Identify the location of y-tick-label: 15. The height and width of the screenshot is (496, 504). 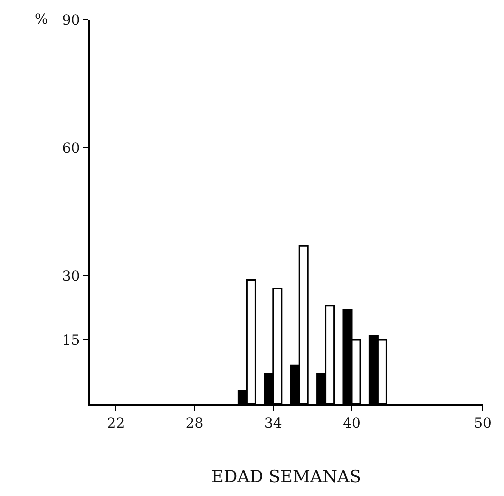
(71, 340).